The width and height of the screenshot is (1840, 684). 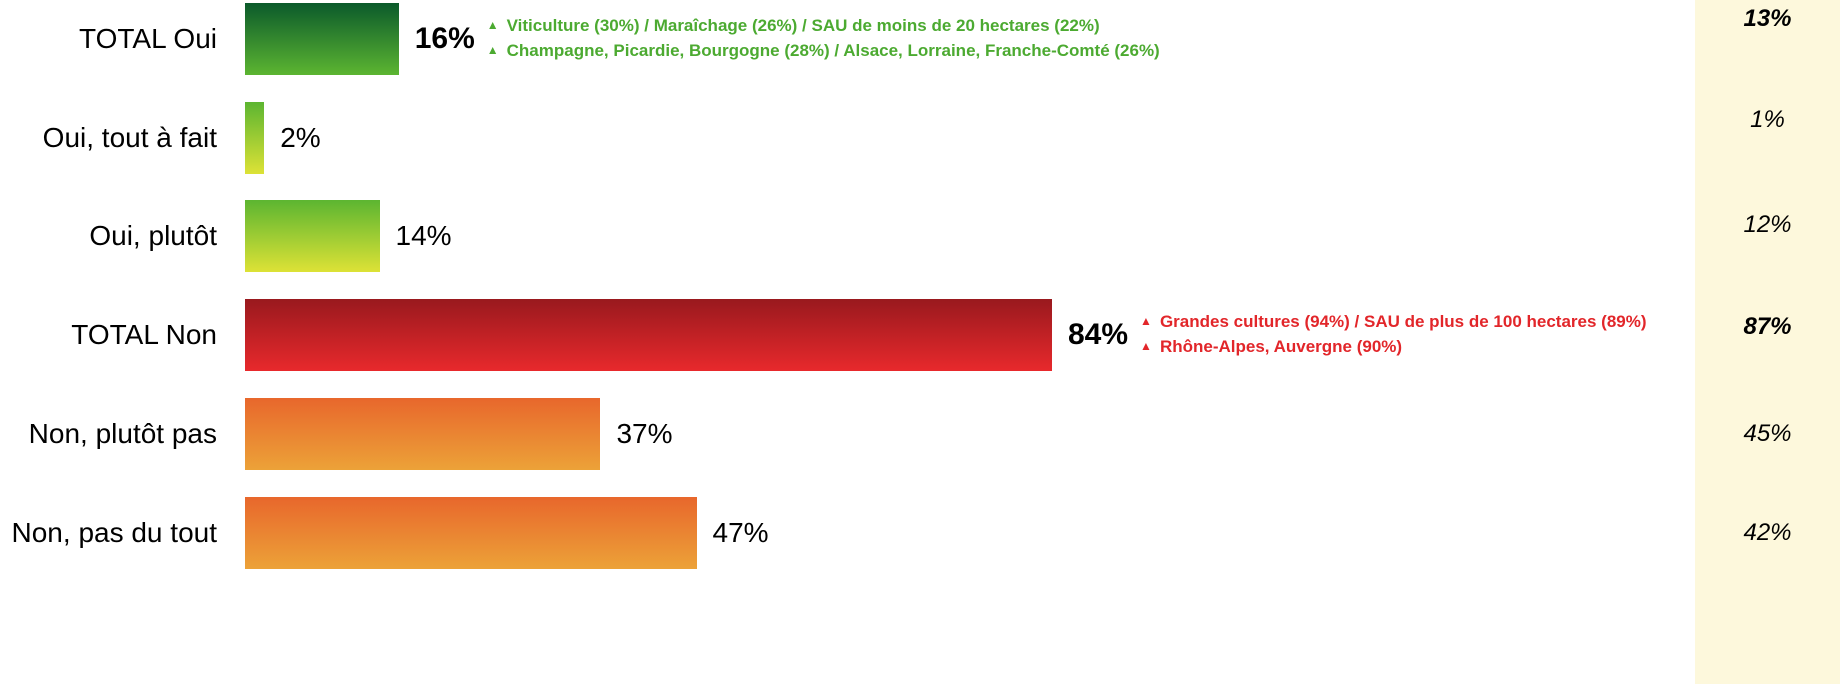 I want to click on value-label: 14%, so click(x=423, y=236).